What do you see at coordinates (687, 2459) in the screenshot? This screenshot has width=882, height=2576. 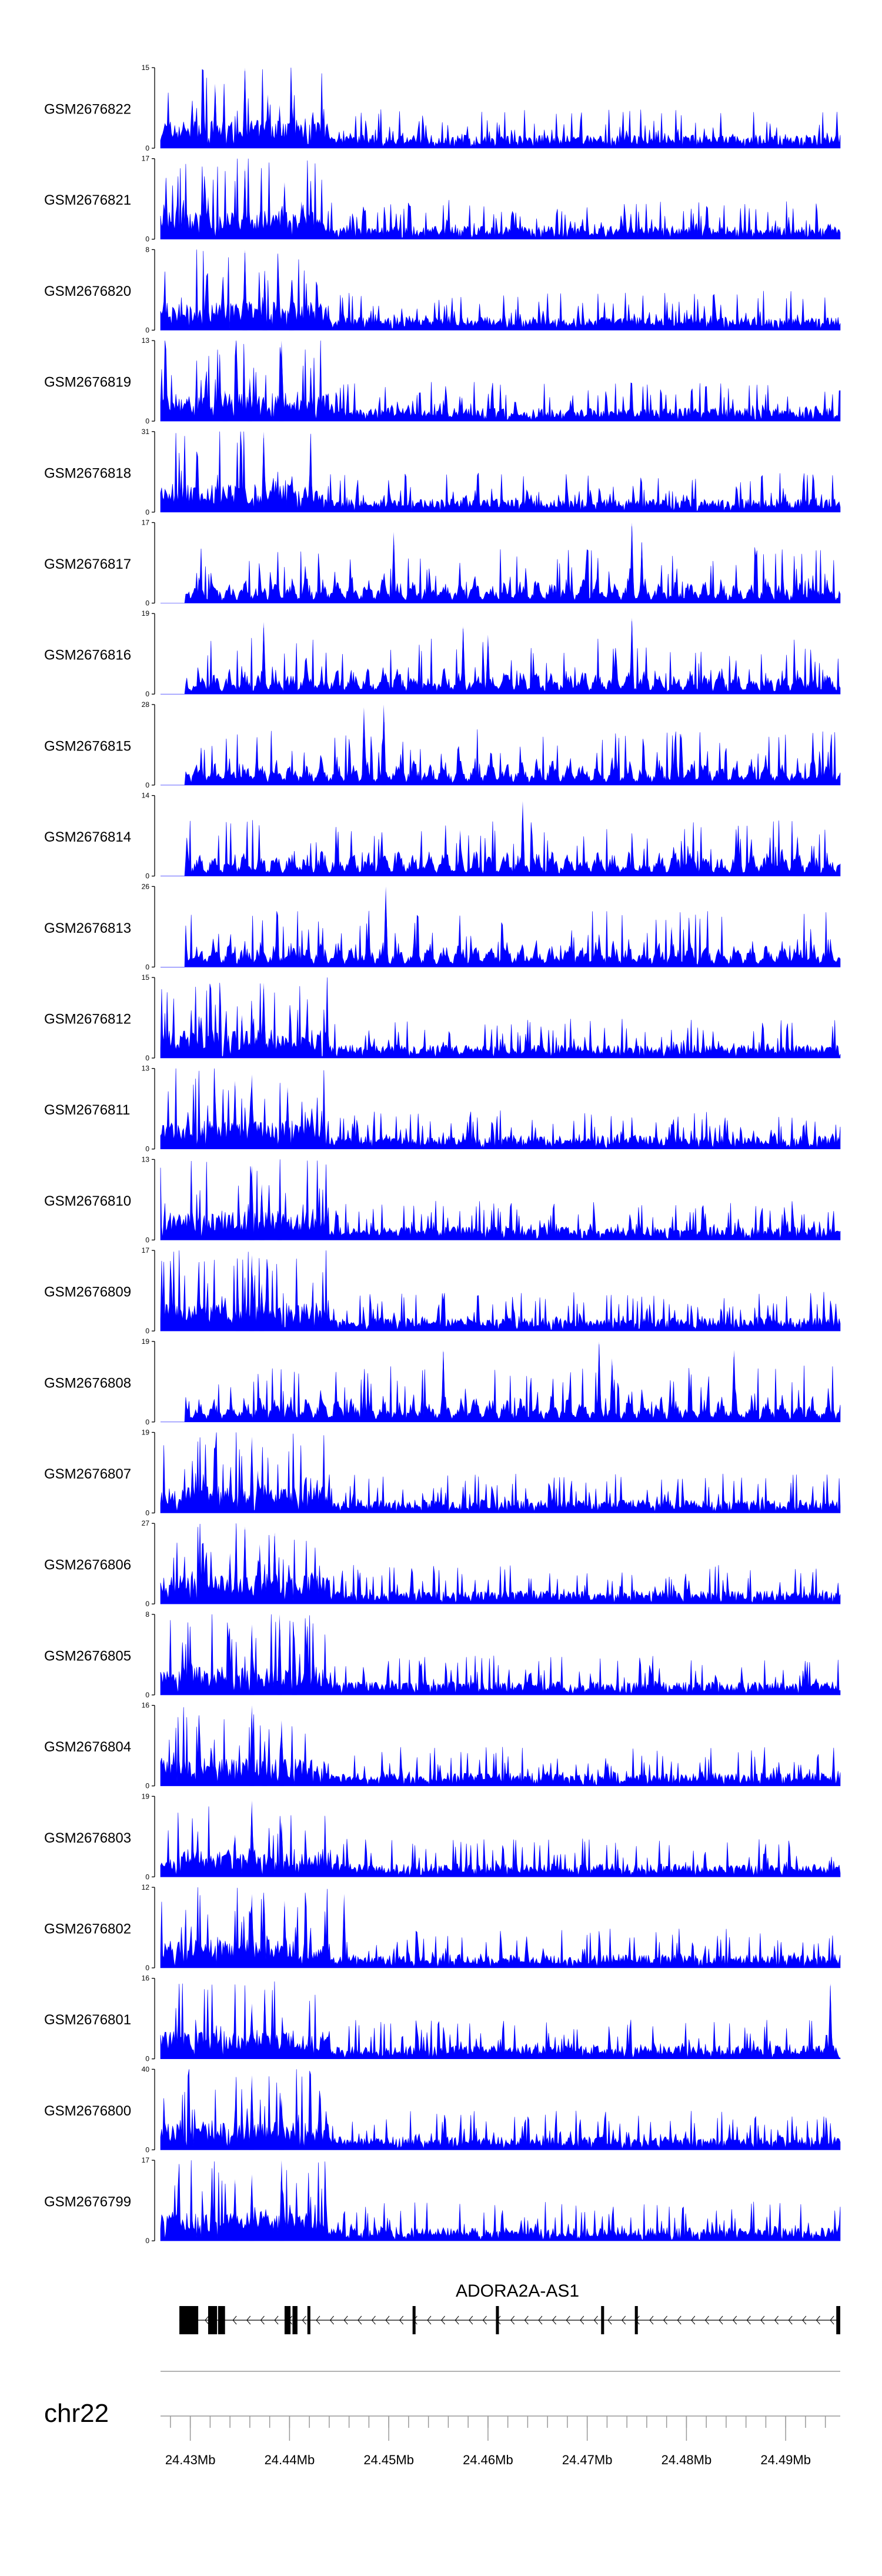 I see `axis-tick-label: 24.48Mb` at bounding box center [687, 2459].